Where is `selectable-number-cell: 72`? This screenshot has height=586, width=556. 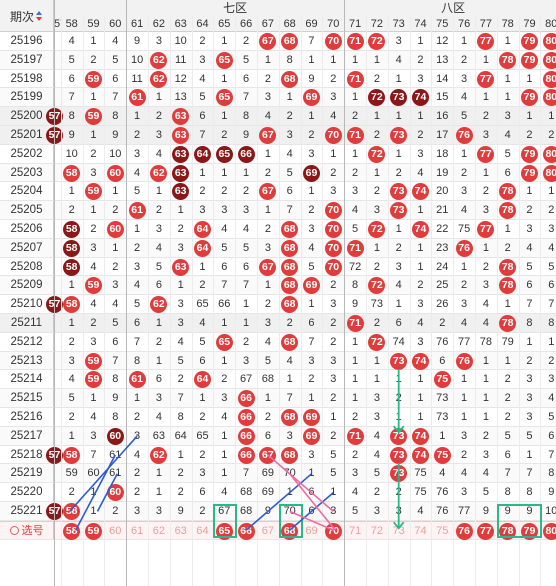 selectable-number-cell: 72 is located at coordinates (377, 530).